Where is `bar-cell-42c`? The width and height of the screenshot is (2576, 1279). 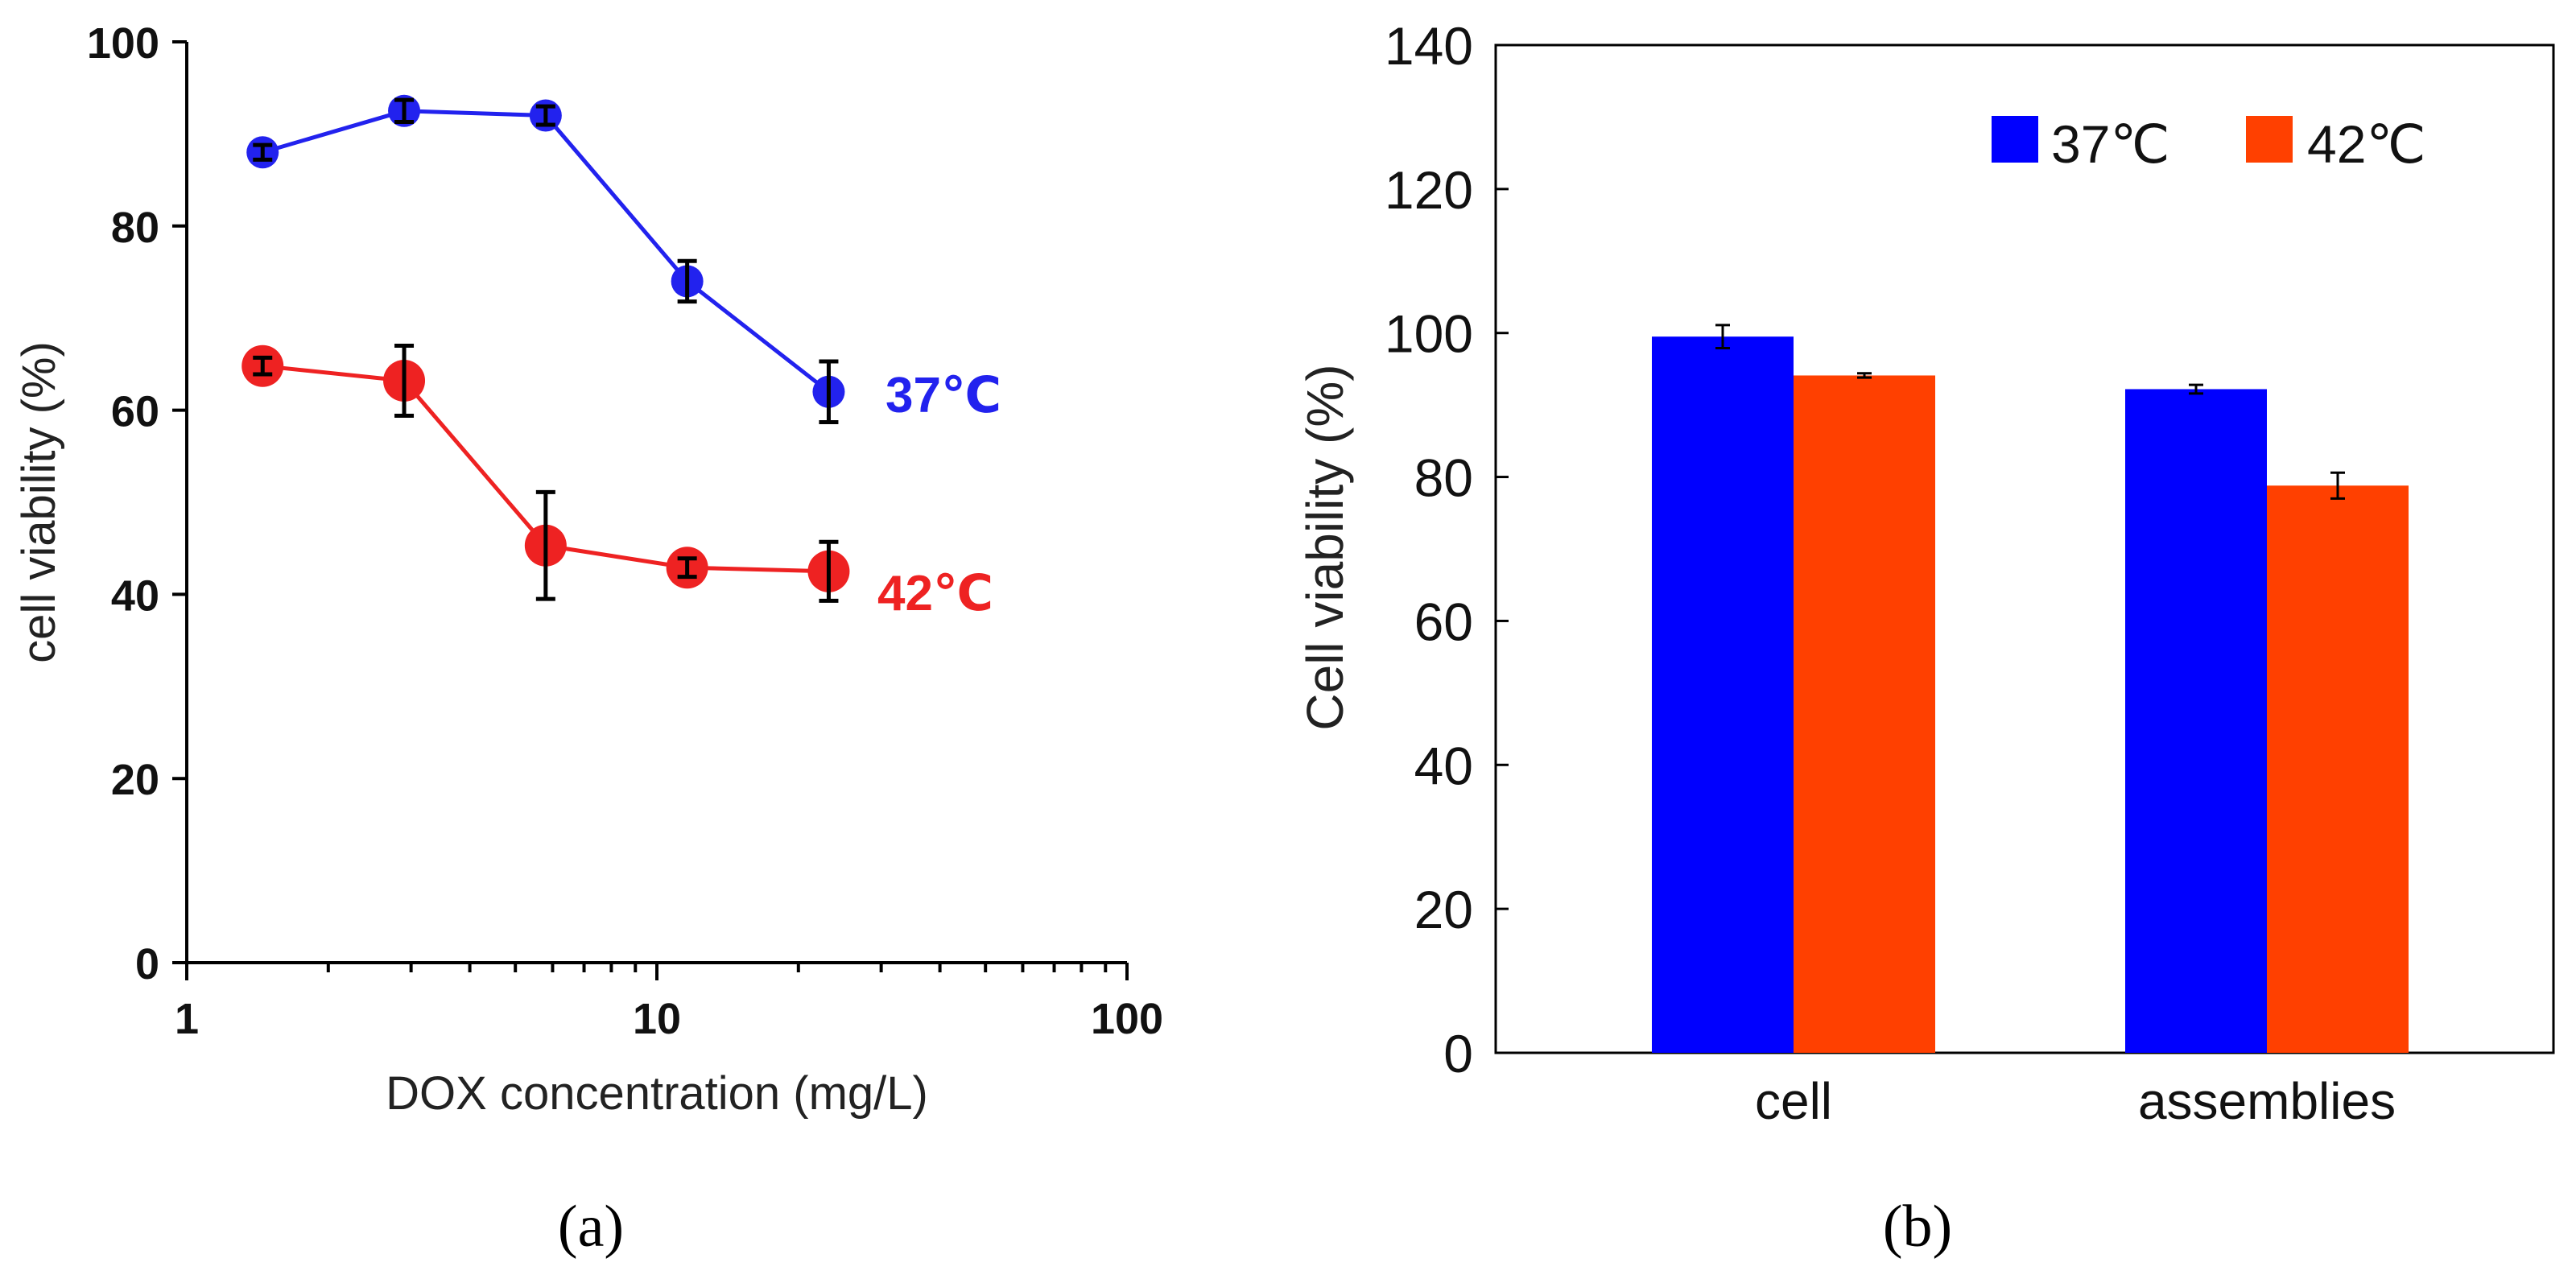 bar-cell-42c is located at coordinates (1864, 714).